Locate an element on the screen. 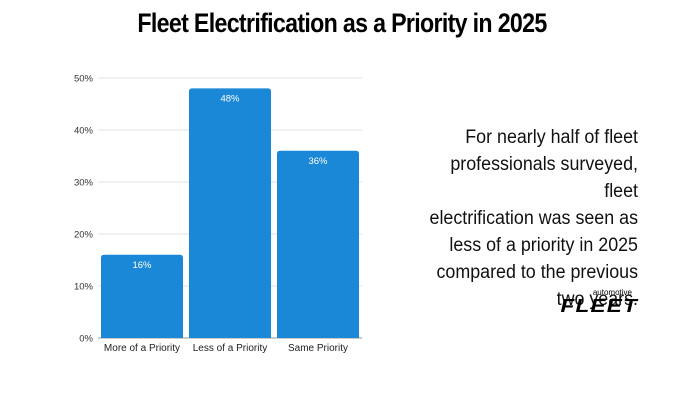 This screenshot has width=684, height=410. data-label: 36% is located at coordinates (318, 161).